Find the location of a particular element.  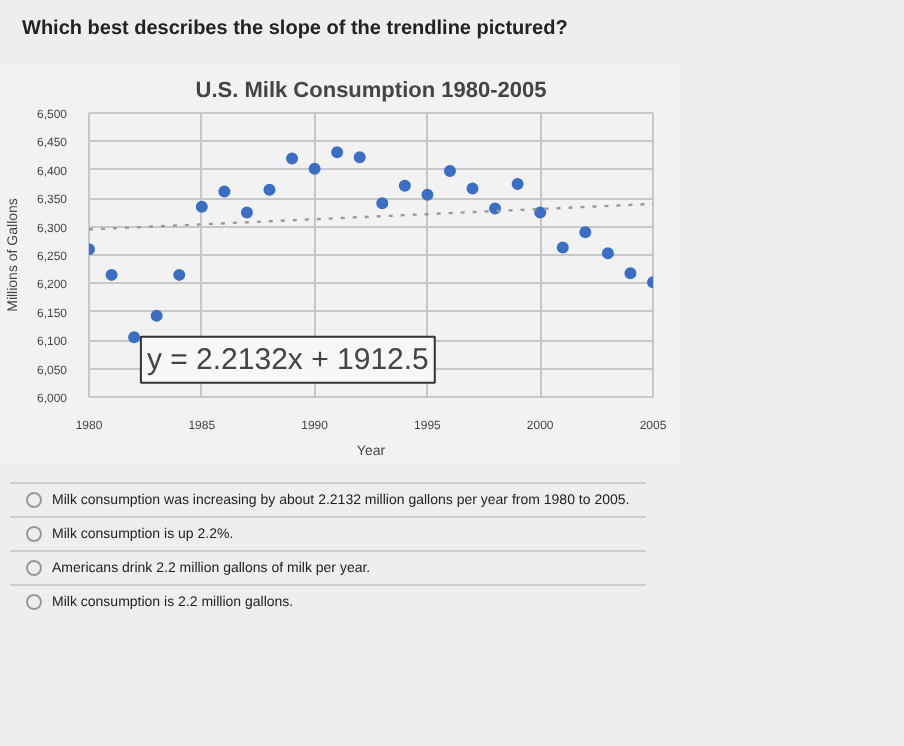

chart-title: U.S. Milk Consumption 1980-2005 is located at coordinates (371, 91).